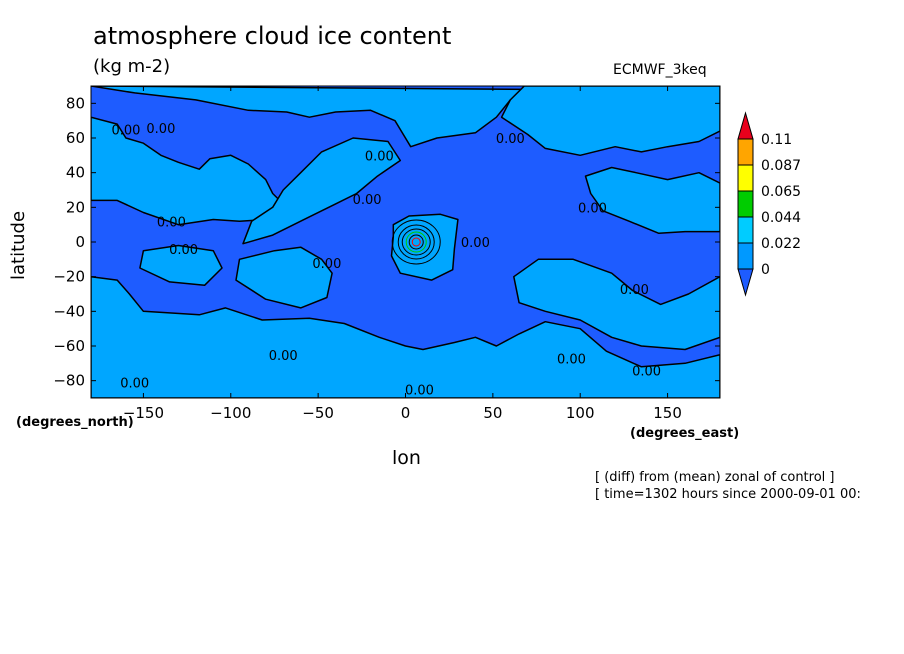 The image size is (904, 654). What do you see at coordinates (75, 103) in the screenshot?
I see `y-tick-label: 80` at bounding box center [75, 103].